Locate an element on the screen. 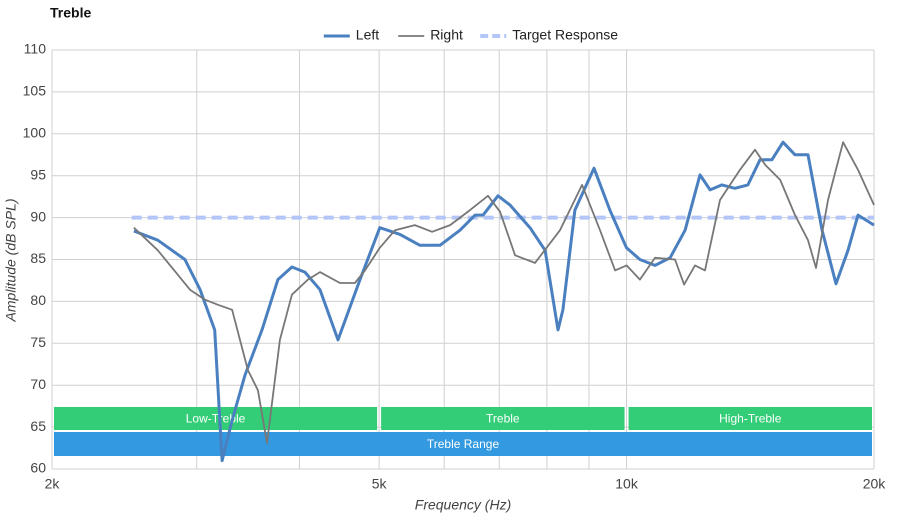 The image size is (900, 520). legend-label: Target Response is located at coordinates (565, 35).